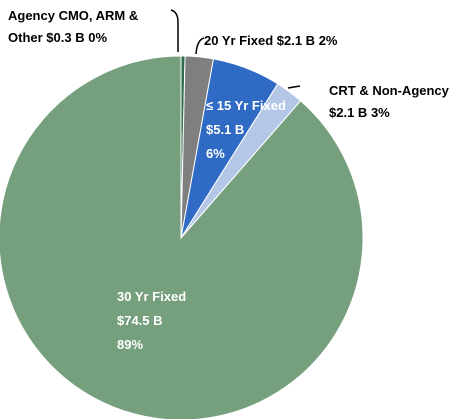 This screenshot has width=471, height=419. What do you see at coordinates (389, 90) in the screenshot?
I see `label-name: CRT & Non-Agency` at bounding box center [389, 90].